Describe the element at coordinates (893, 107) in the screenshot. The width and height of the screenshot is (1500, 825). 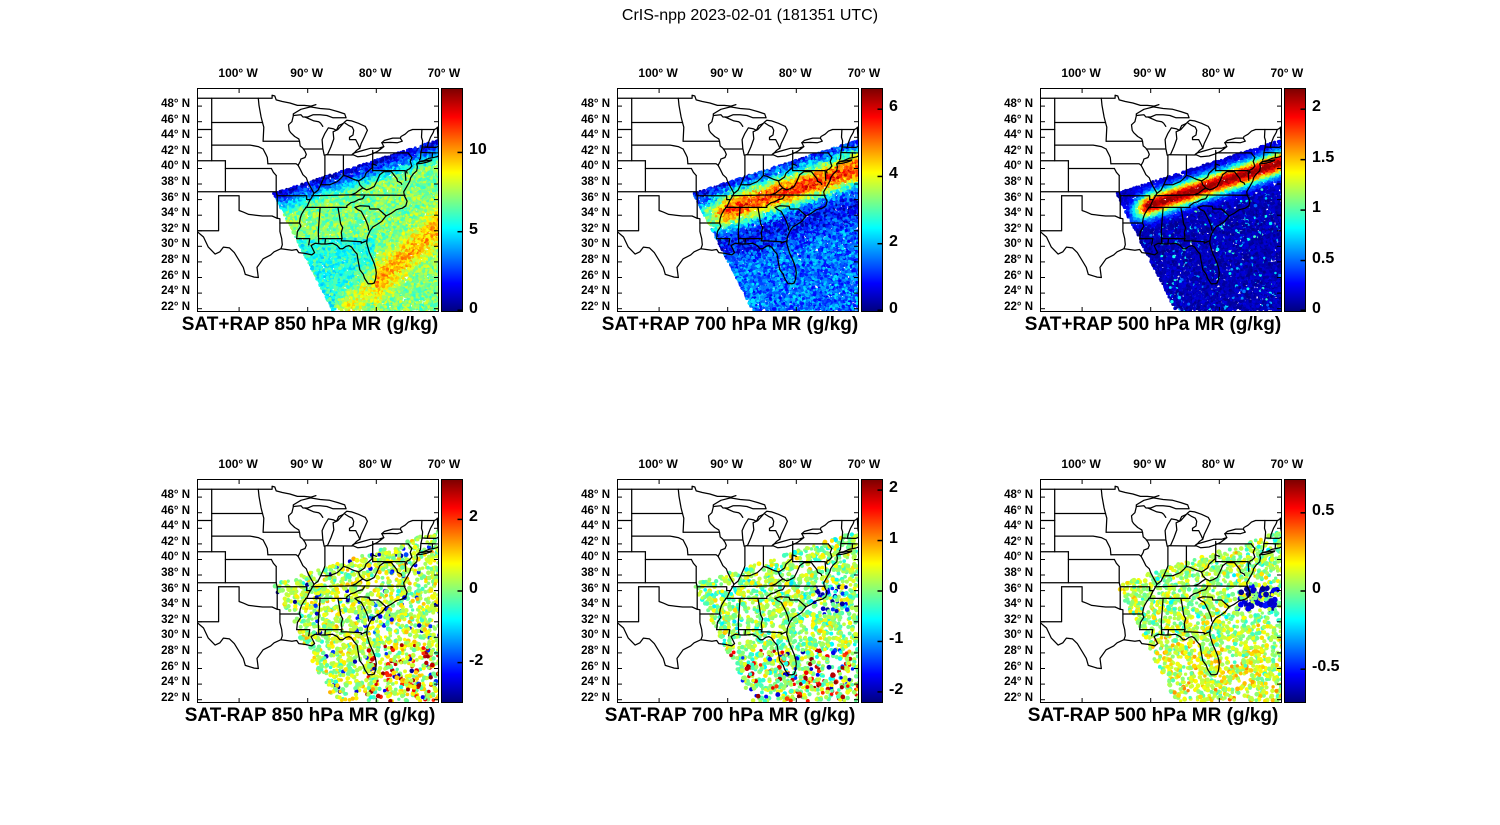
I see `colorbar-tick-label: 6` at that location.